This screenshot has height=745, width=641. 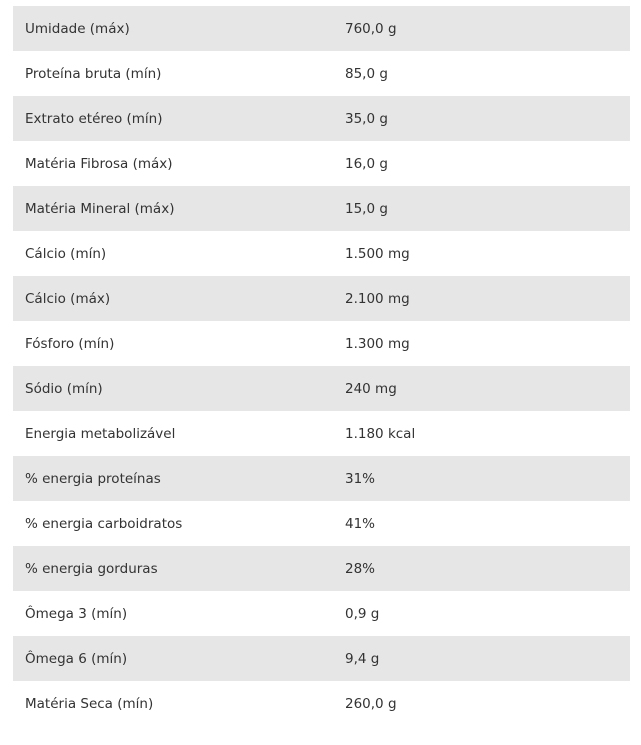 I want to click on table-row: Matéria Mineral (máx) 15,0 g, so click(x=321, y=208).